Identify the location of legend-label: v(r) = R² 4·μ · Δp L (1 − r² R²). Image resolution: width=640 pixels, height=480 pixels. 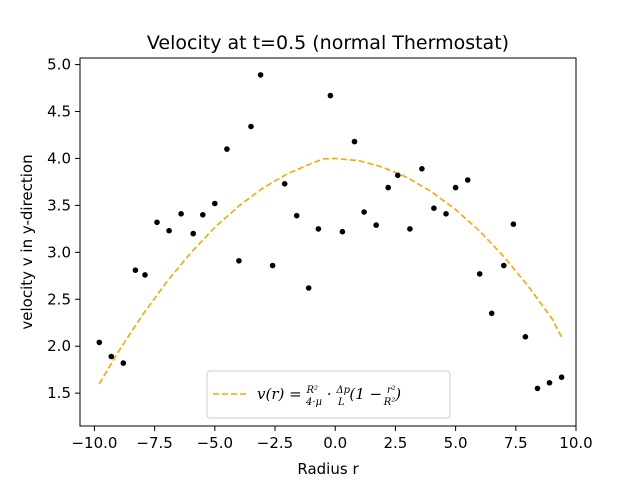
(329, 396).